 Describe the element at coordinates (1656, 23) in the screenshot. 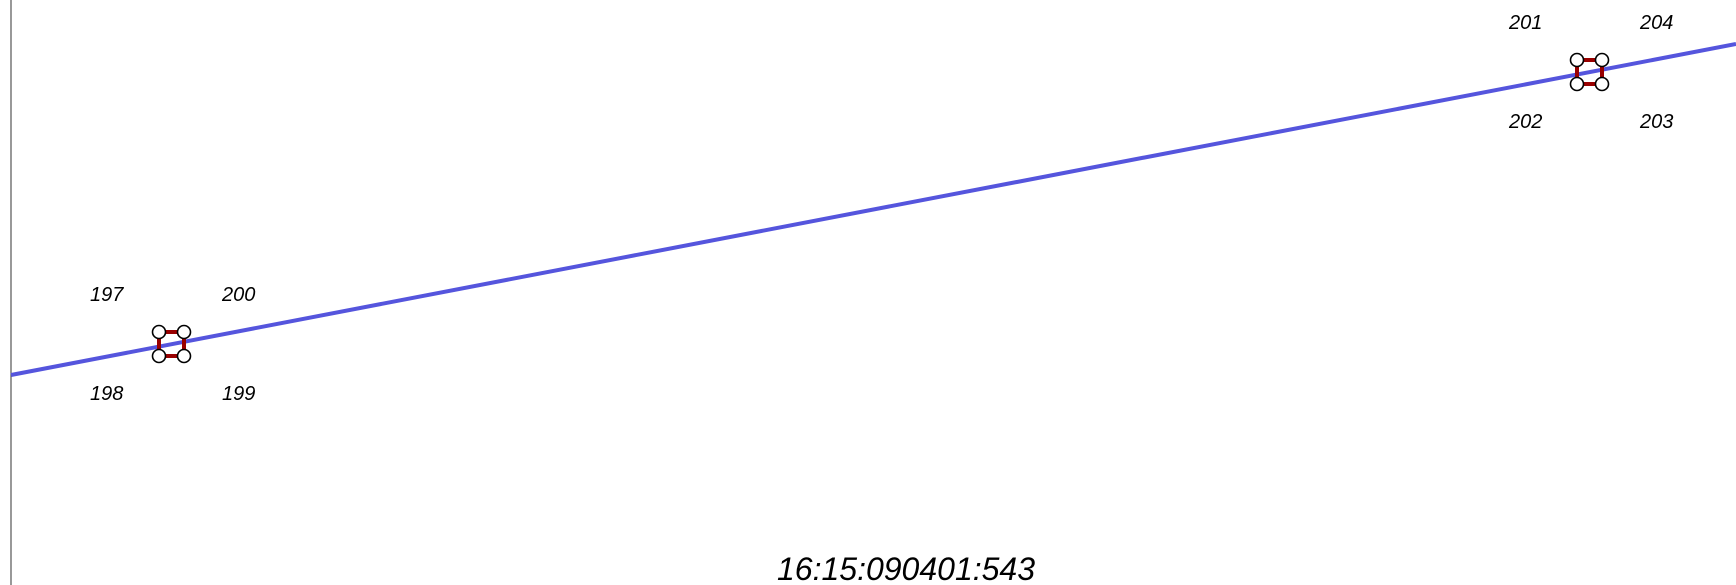

I see `point-label-204: 204` at that location.